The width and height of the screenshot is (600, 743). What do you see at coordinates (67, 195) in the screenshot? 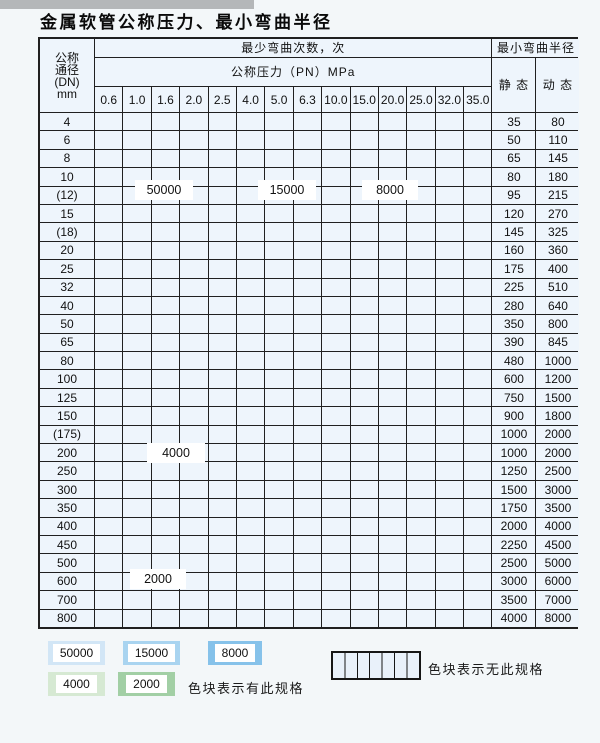
I see `dn-cell: (12)` at bounding box center [67, 195].